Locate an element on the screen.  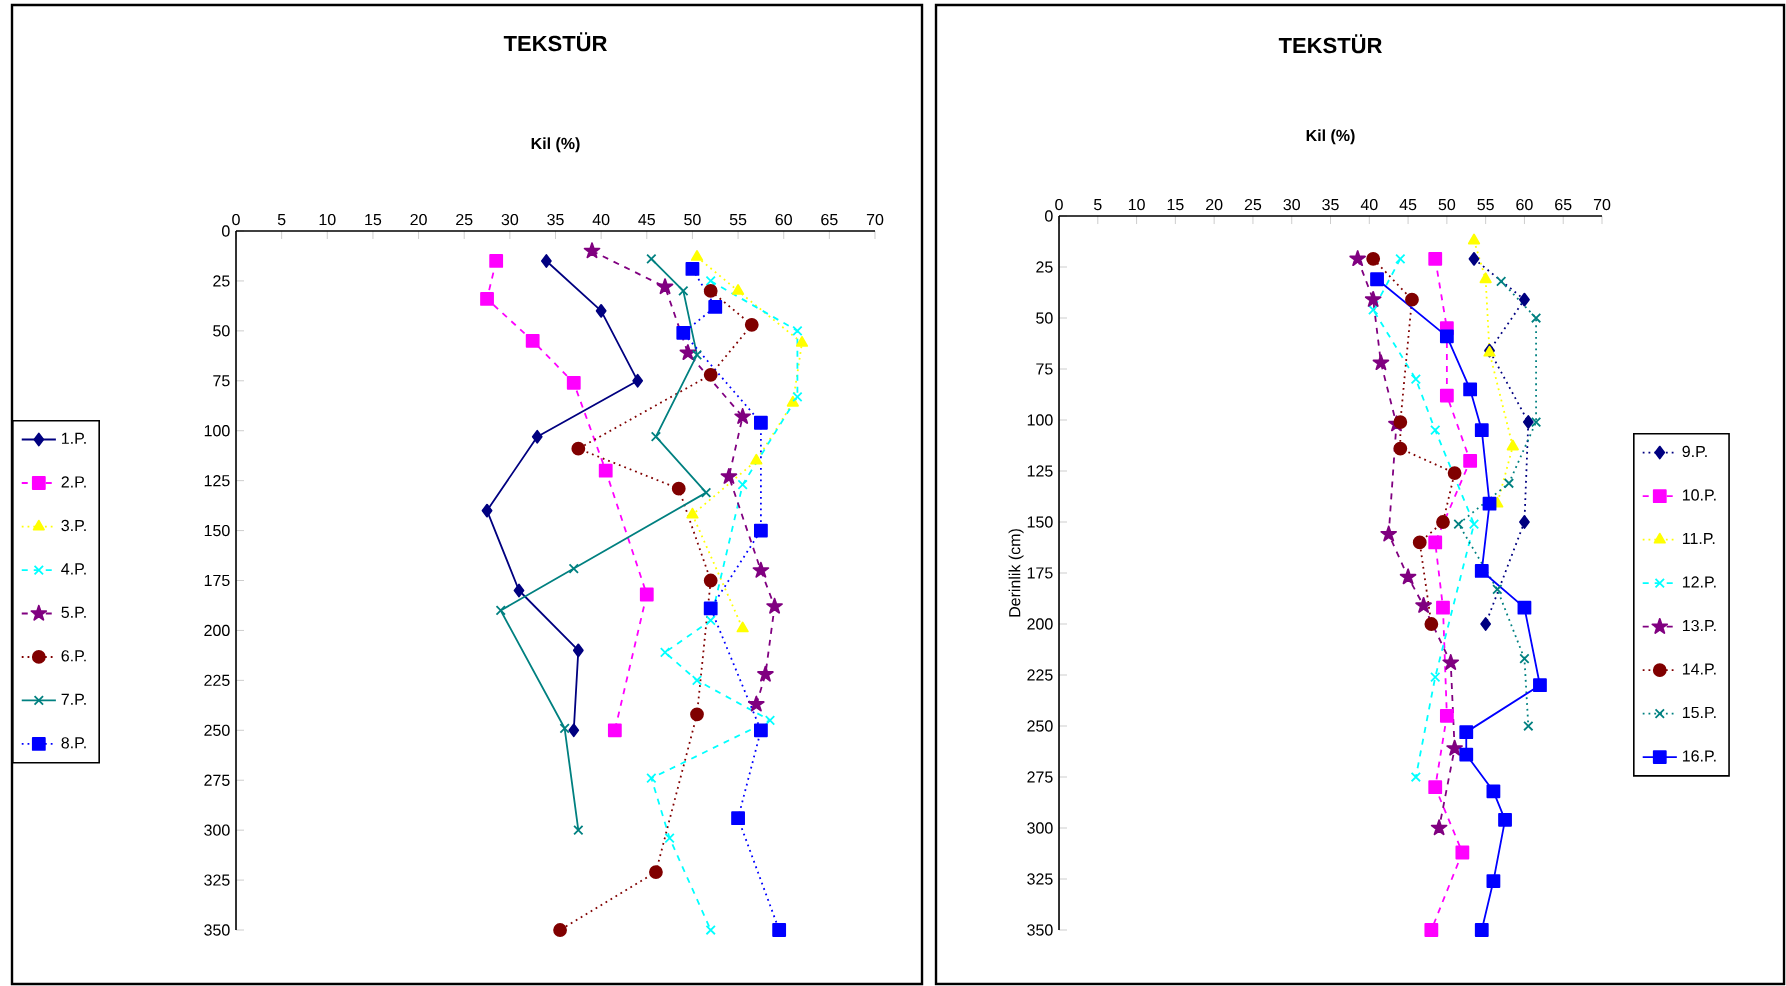
legend-label: 13.P. is located at coordinates (1699, 625).